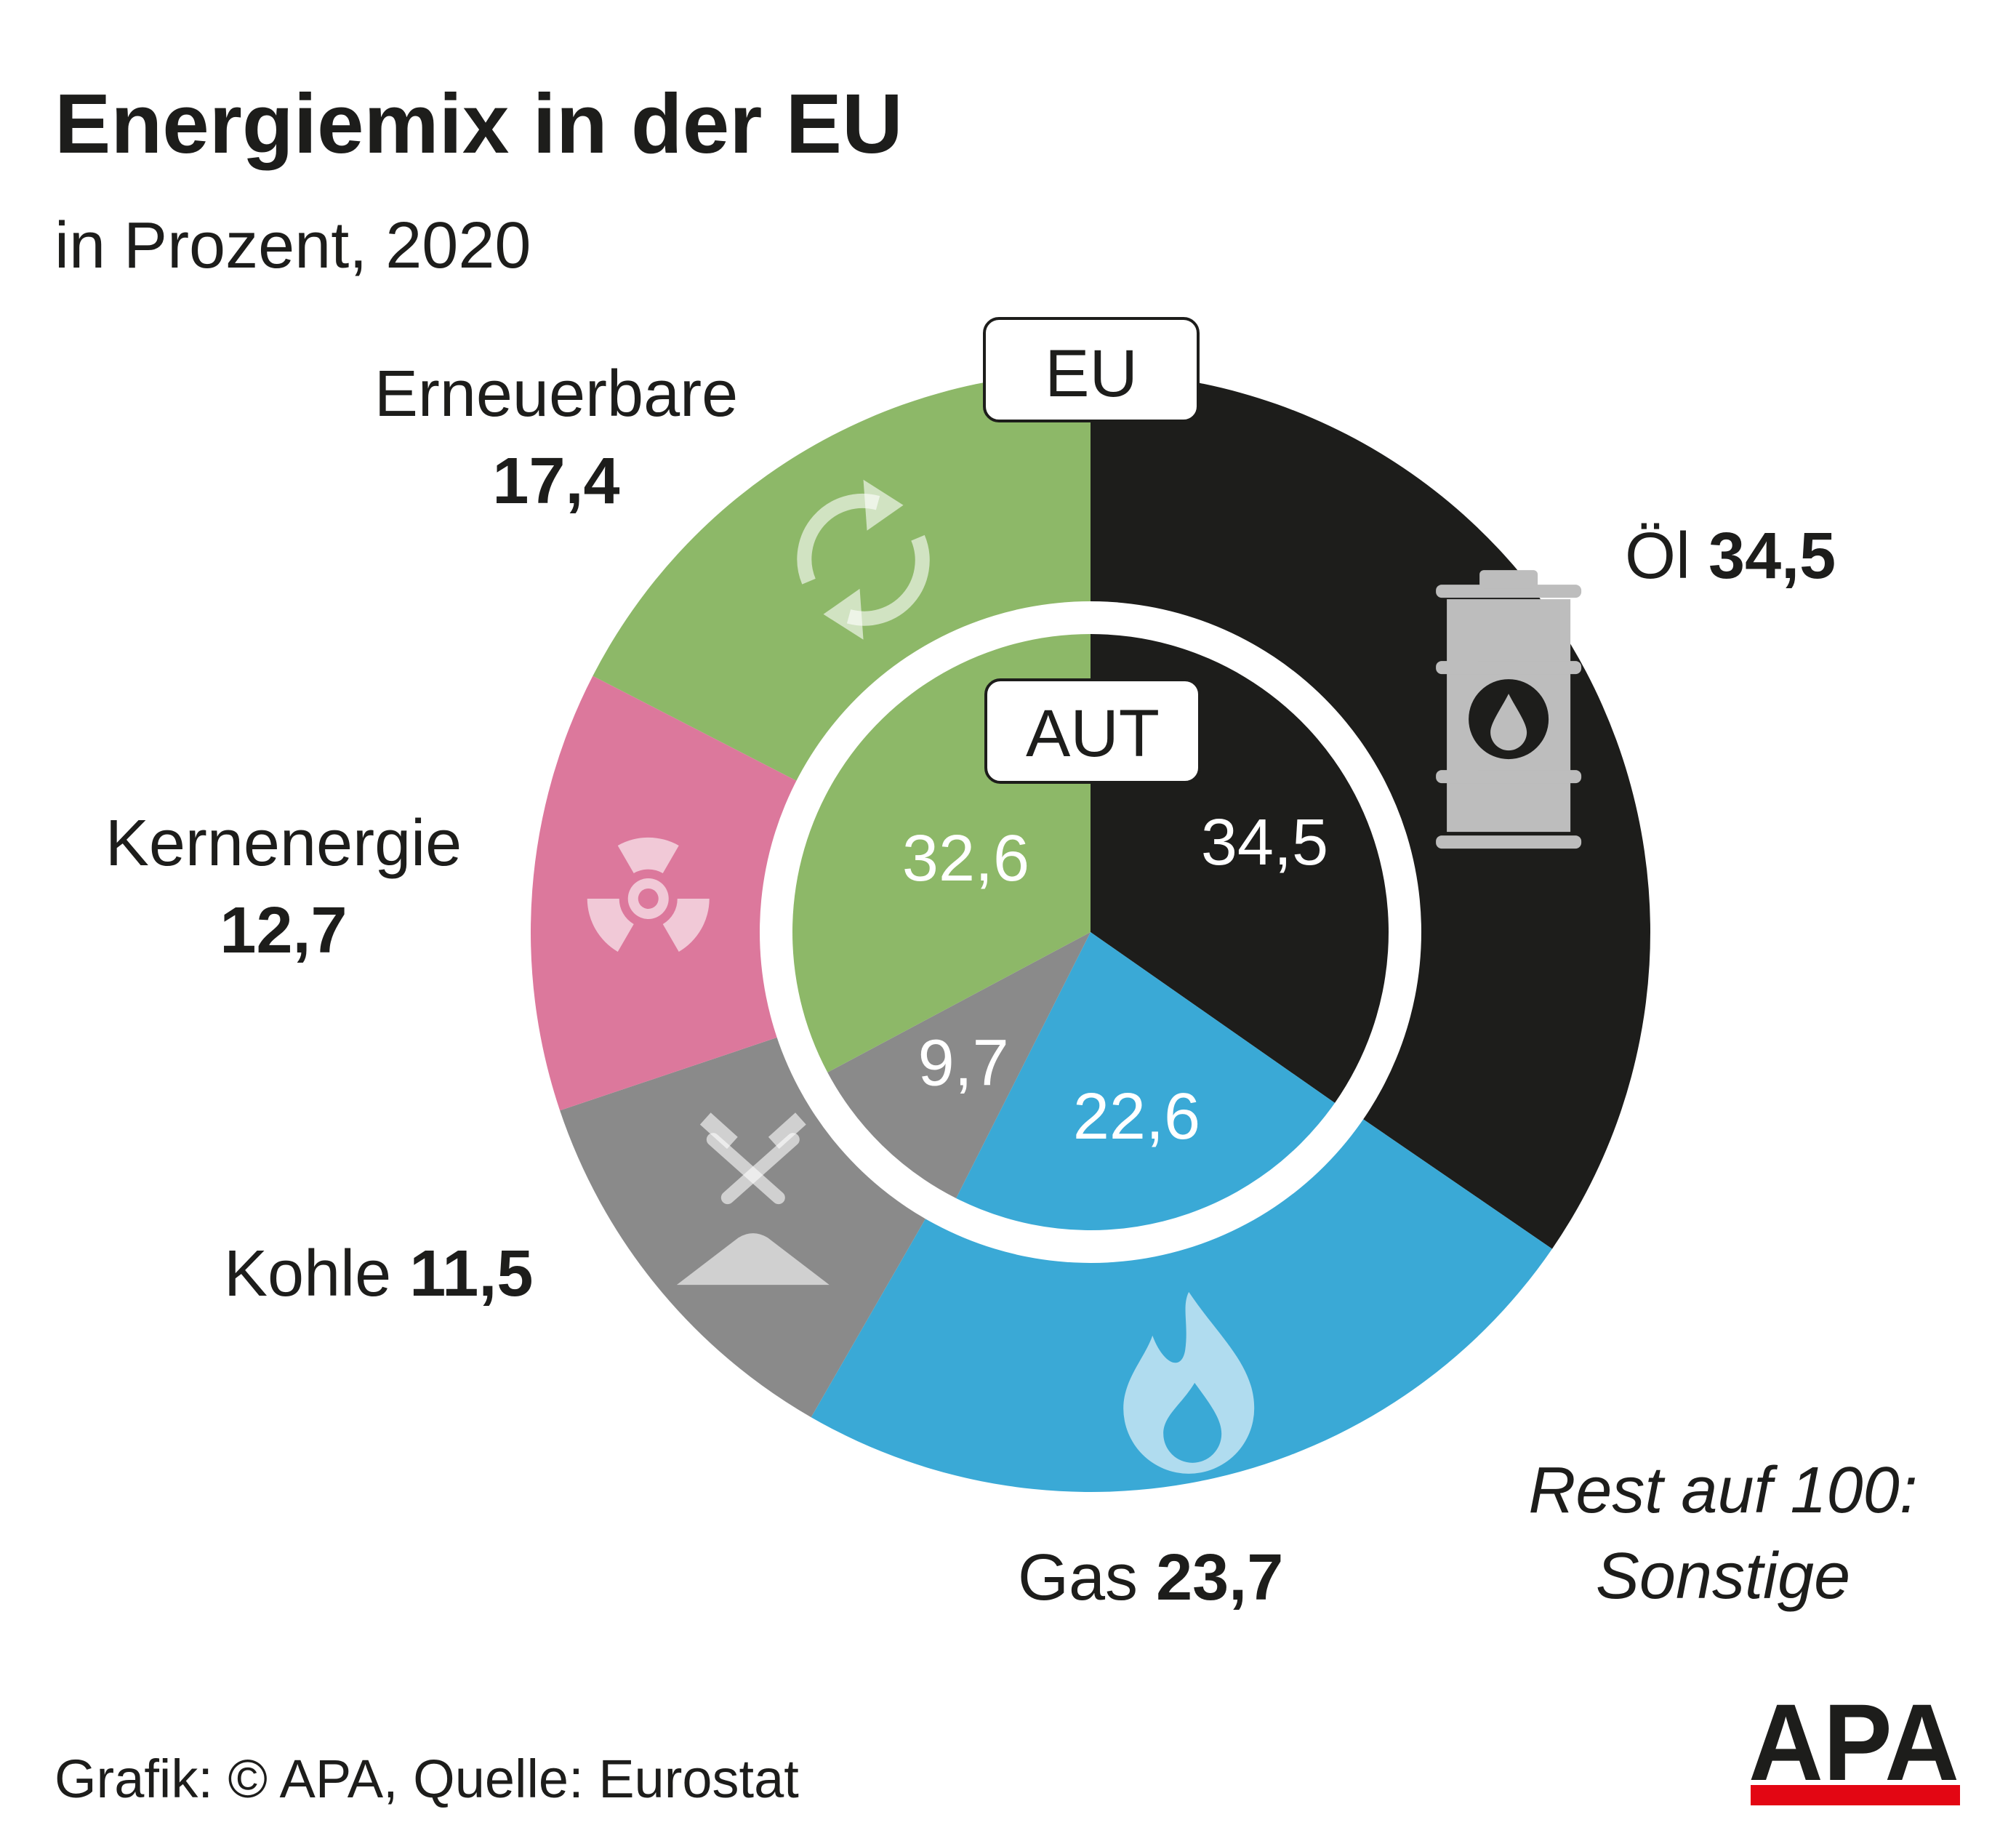  I want to click on eu-label-kernenergie: Kernenergie 12,7, so click(284, 887).